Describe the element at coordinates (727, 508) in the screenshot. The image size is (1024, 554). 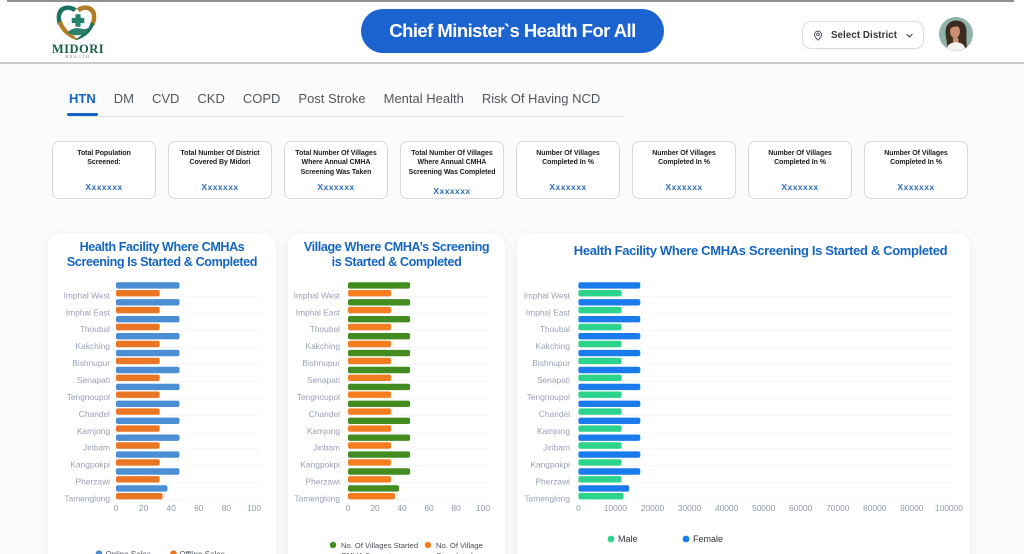
I see `svg-text: 40000` at that location.